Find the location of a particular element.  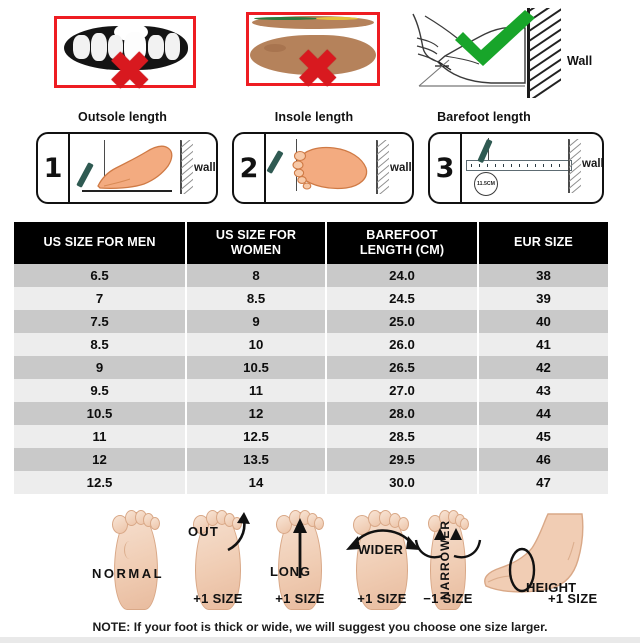

step-1-illustration: wall is located at coordinates (142, 168).